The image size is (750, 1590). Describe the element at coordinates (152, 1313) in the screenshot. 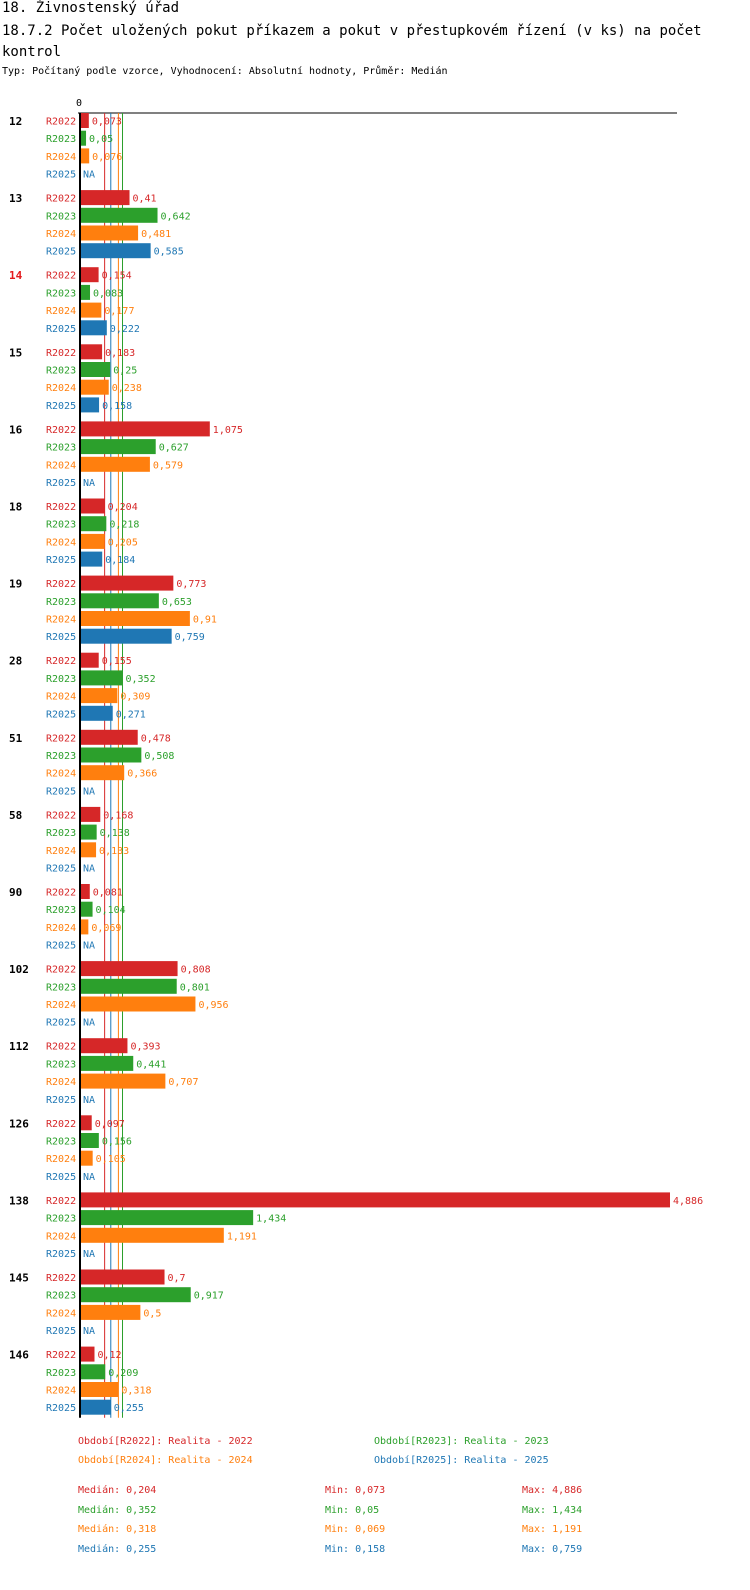

I see `data-label: 0,5` at that location.